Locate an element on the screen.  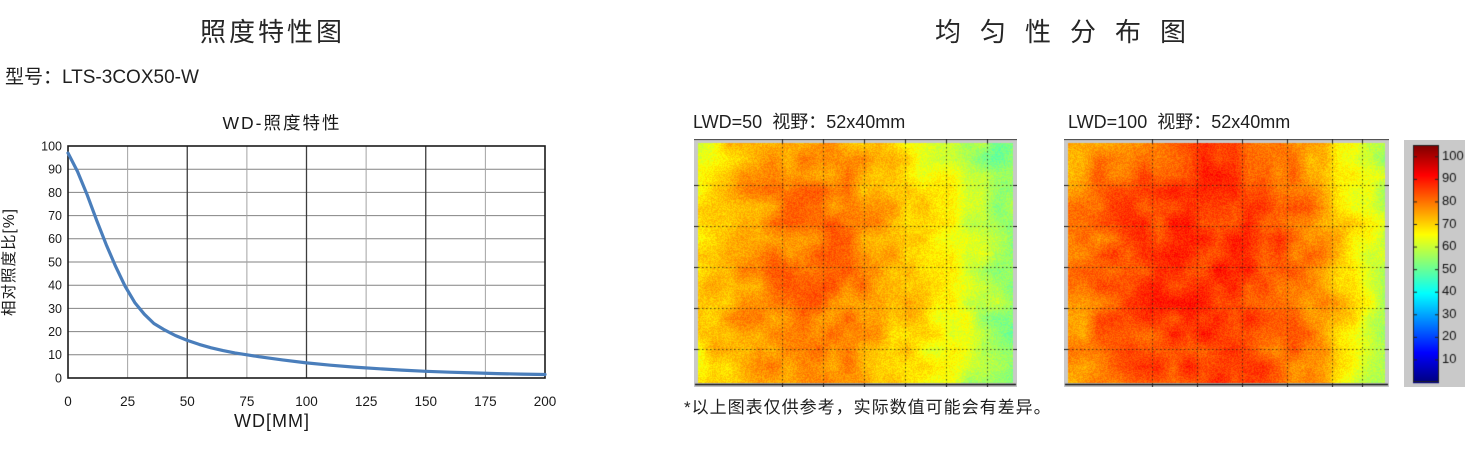
svg-text: 125 is located at coordinates (366, 401).